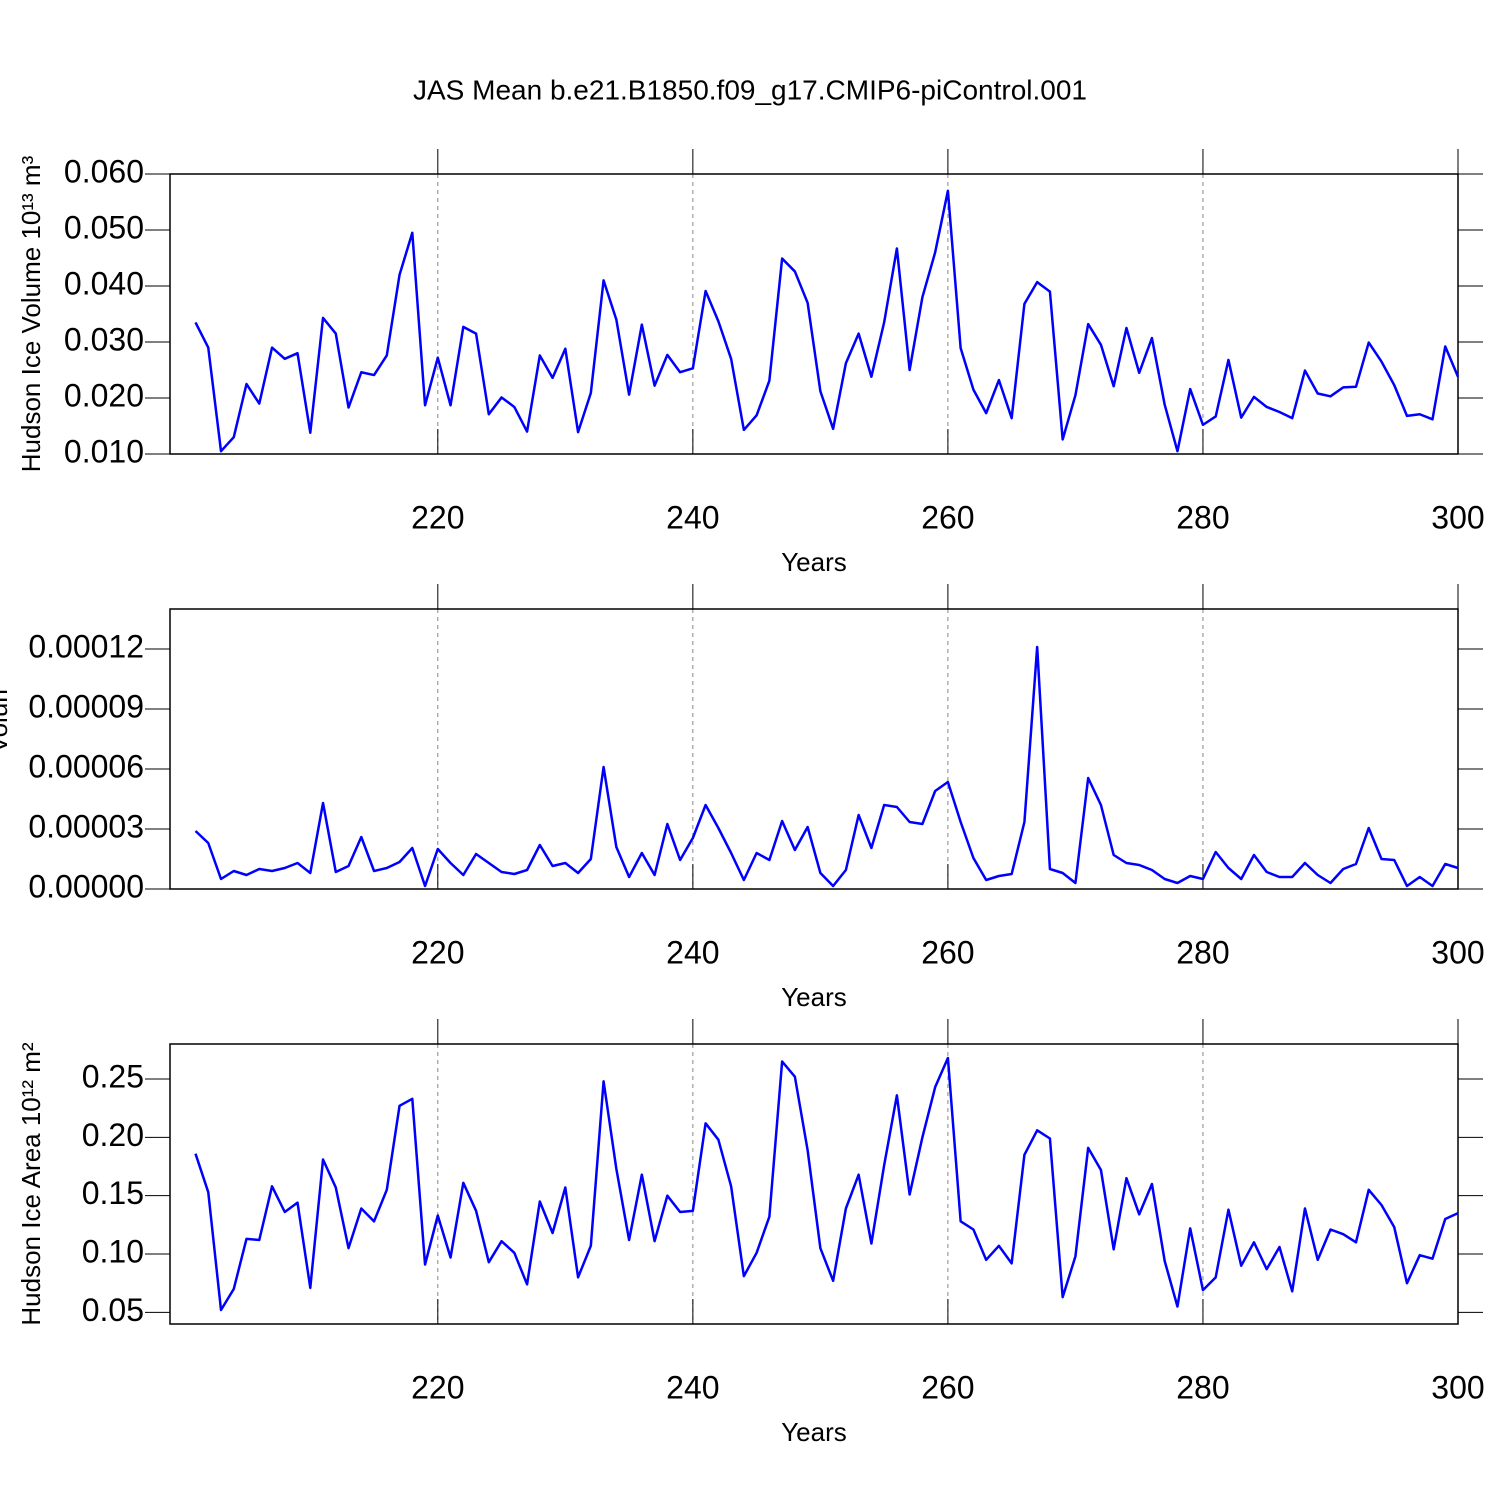 The width and height of the screenshot is (1500, 1500). I want to click on y-tick-label: 0.05, so click(113, 1310).